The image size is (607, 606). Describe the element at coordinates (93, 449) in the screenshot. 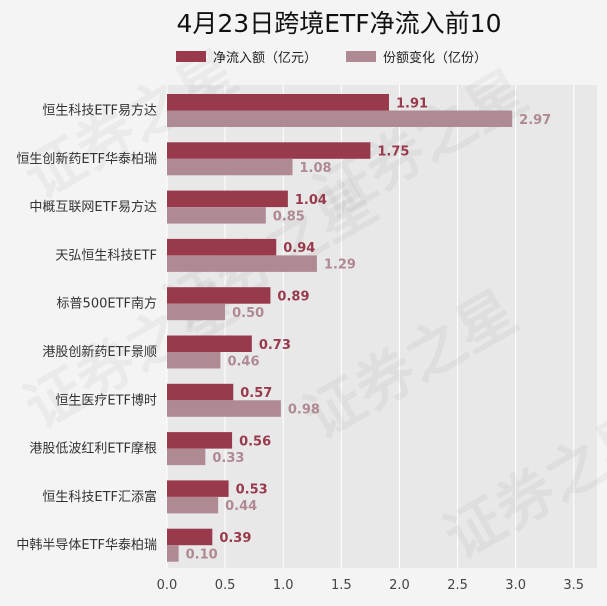

I see `category-label: 港股低波红利ETF摩根` at that location.